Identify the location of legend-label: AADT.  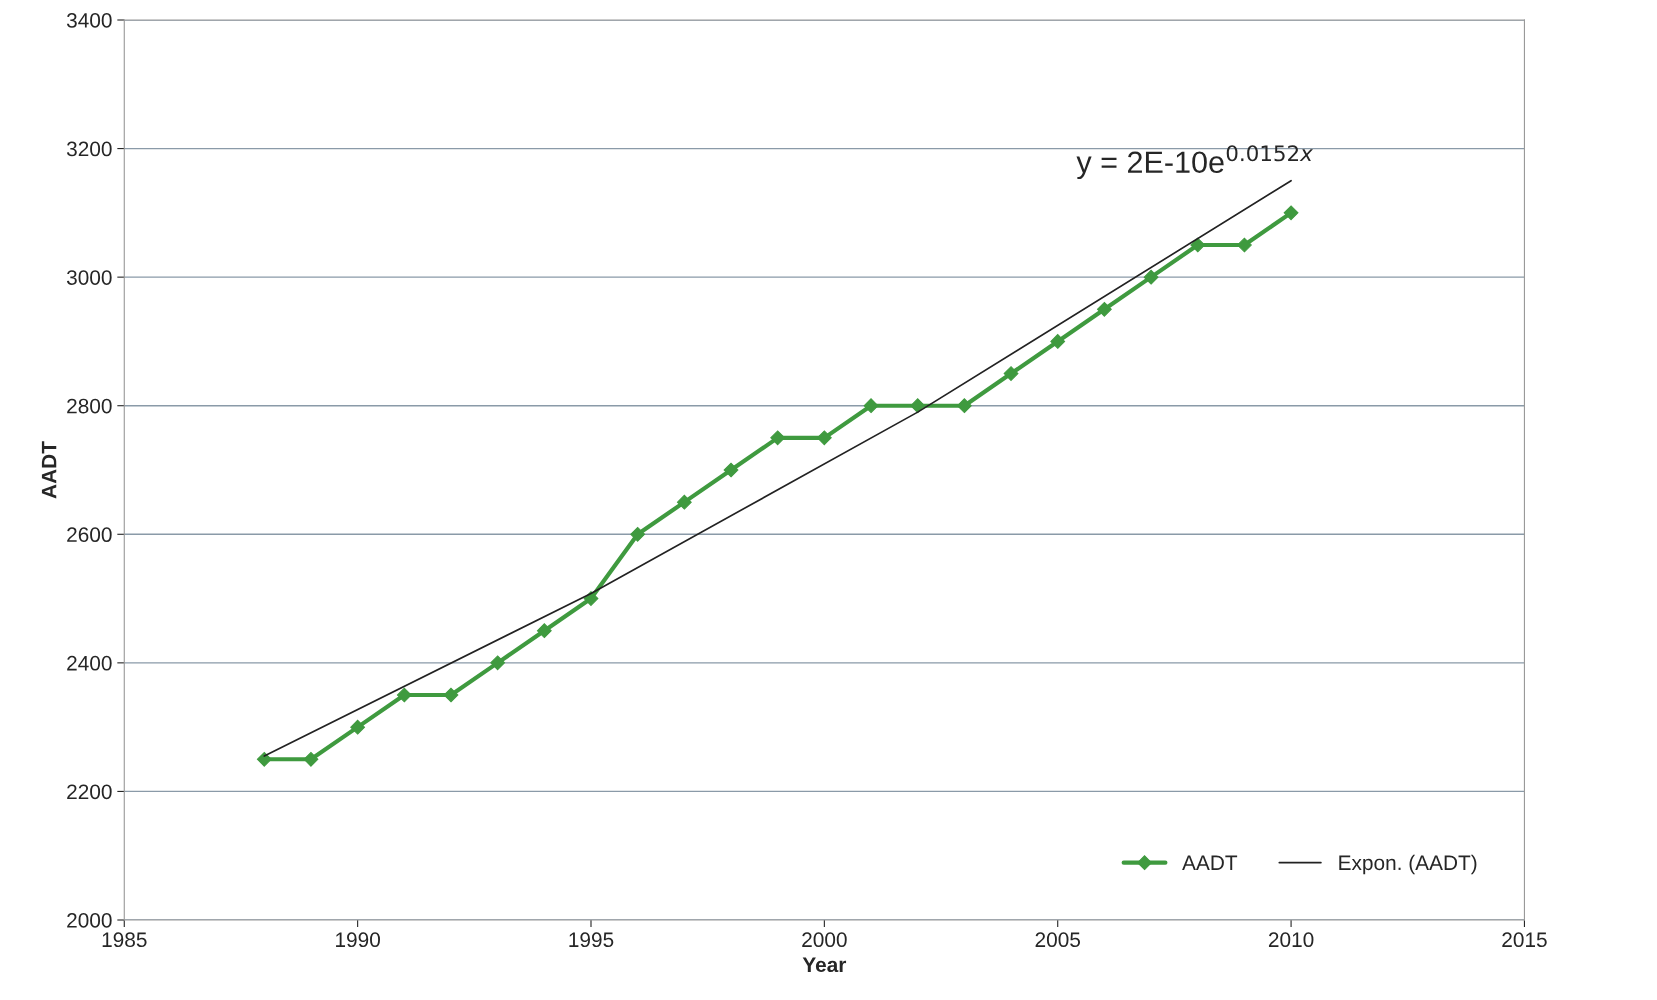
(1210, 862).